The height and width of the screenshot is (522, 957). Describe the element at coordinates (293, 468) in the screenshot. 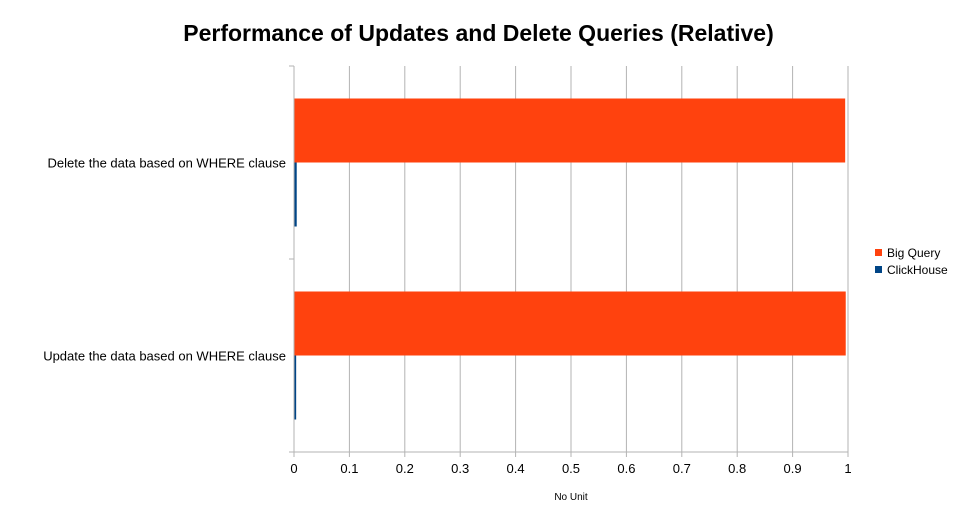

I see `x-tick-label: 0` at that location.